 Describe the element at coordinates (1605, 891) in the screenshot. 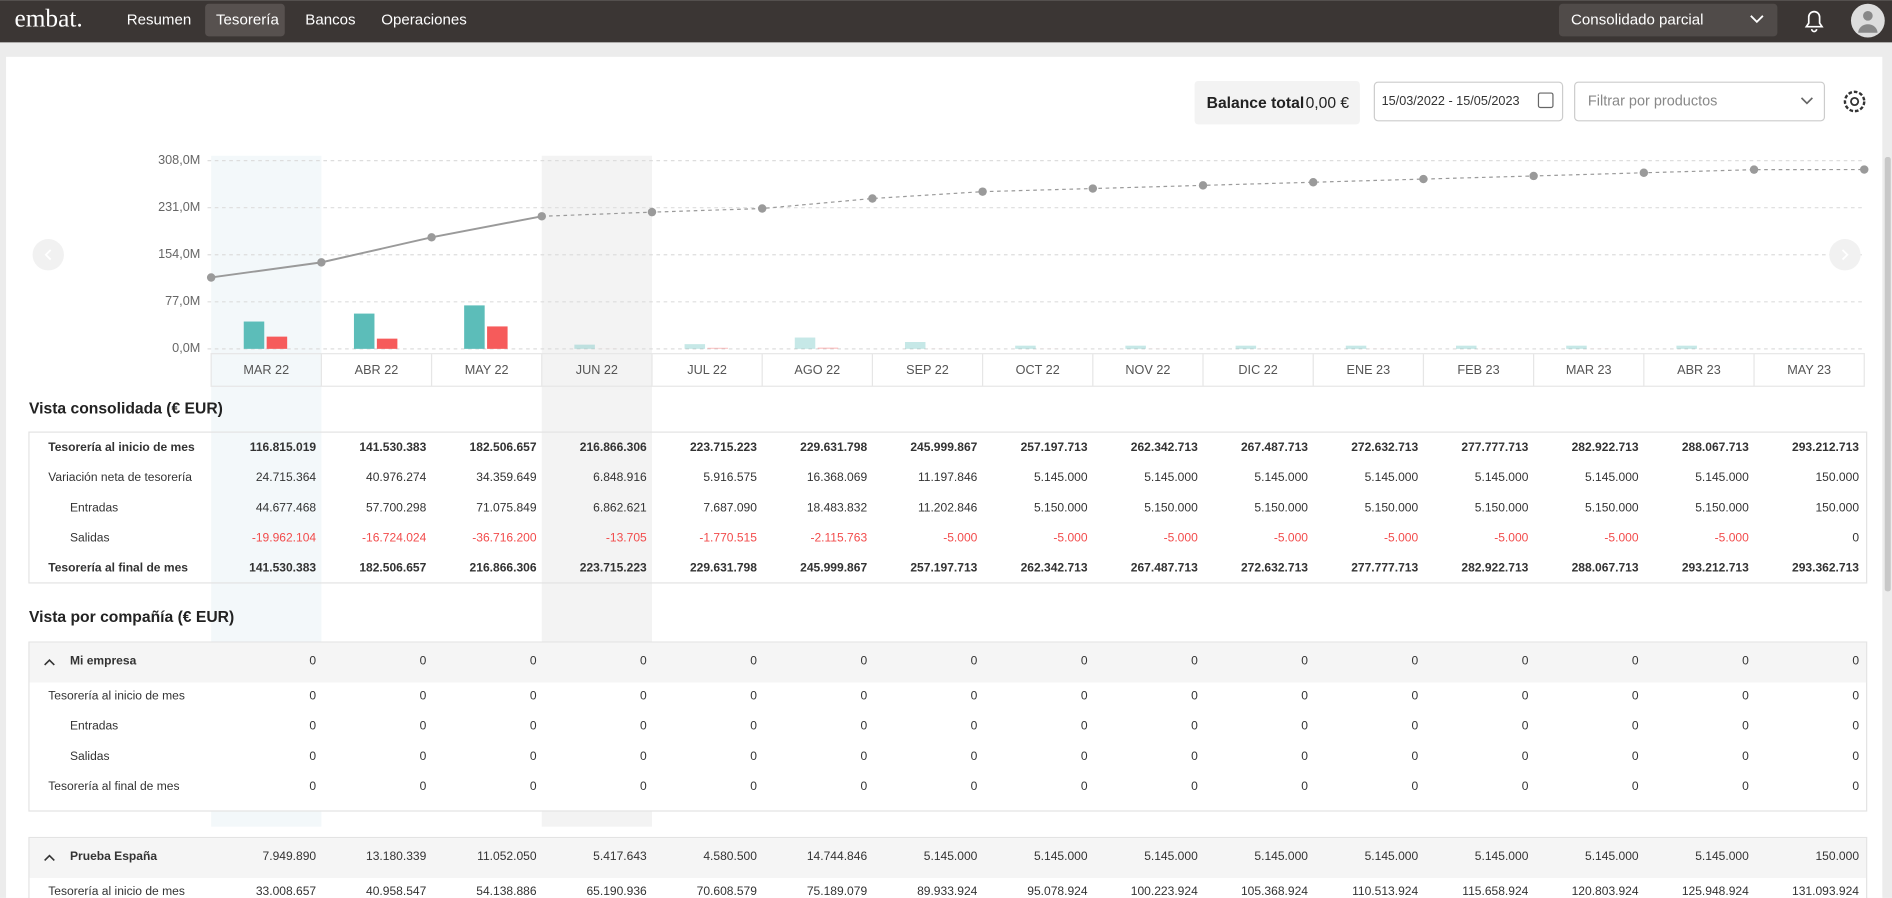

I see `cell: 120.803.924` at that location.